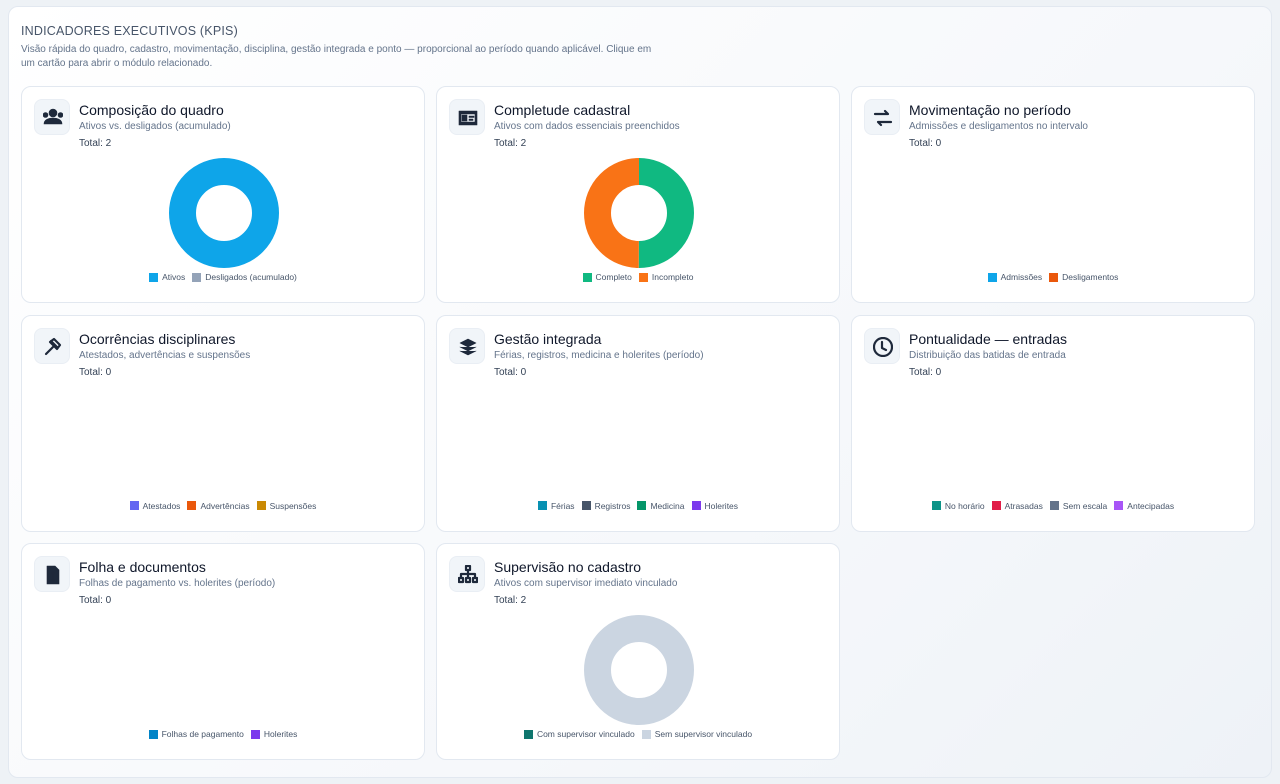 The image size is (1280, 784). I want to click on legend-label: Ativos, so click(174, 277).